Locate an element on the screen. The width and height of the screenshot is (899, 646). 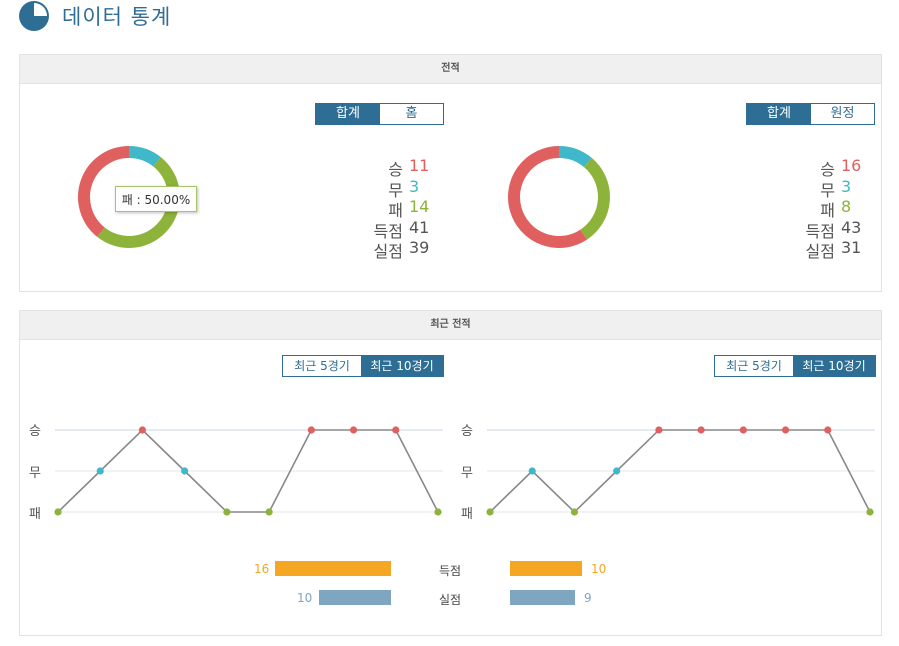
away-stat-value: 31 is located at coordinates (851, 247).